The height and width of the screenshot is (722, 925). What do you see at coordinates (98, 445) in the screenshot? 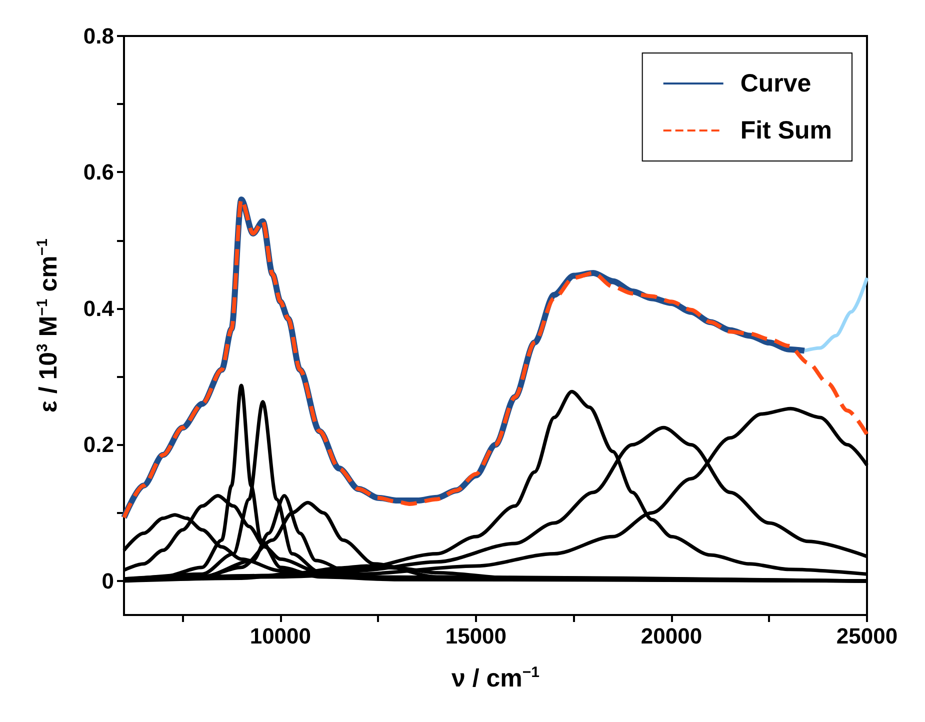
I see `y-tick-label: 0.2` at bounding box center [98, 445].